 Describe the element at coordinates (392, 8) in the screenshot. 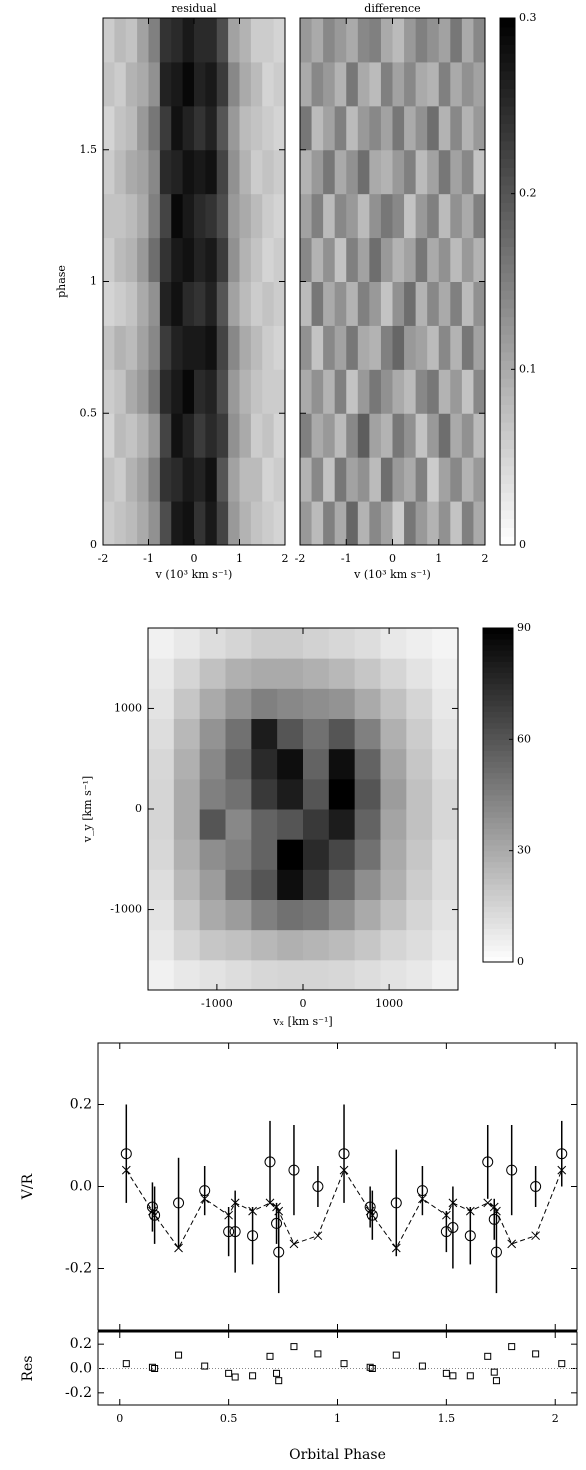

I see `panel-title: difference` at that location.